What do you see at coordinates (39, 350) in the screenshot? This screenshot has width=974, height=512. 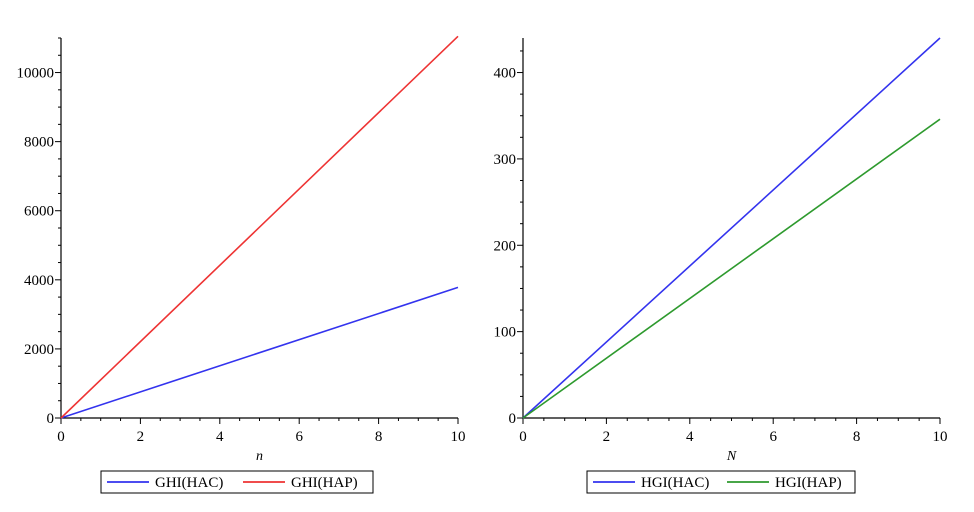 I see `y-tick-label: 2000` at bounding box center [39, 350].